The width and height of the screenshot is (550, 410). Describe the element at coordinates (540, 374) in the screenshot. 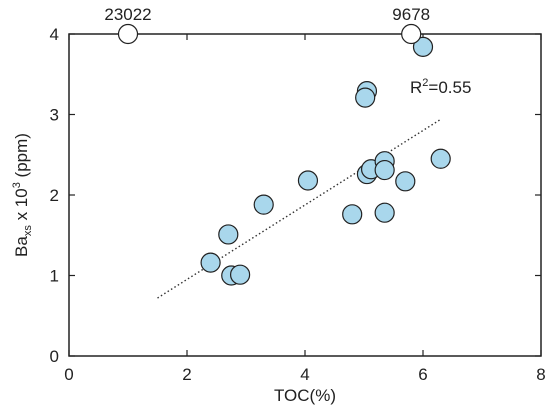

I see `x-tick-label: 8` at that location.